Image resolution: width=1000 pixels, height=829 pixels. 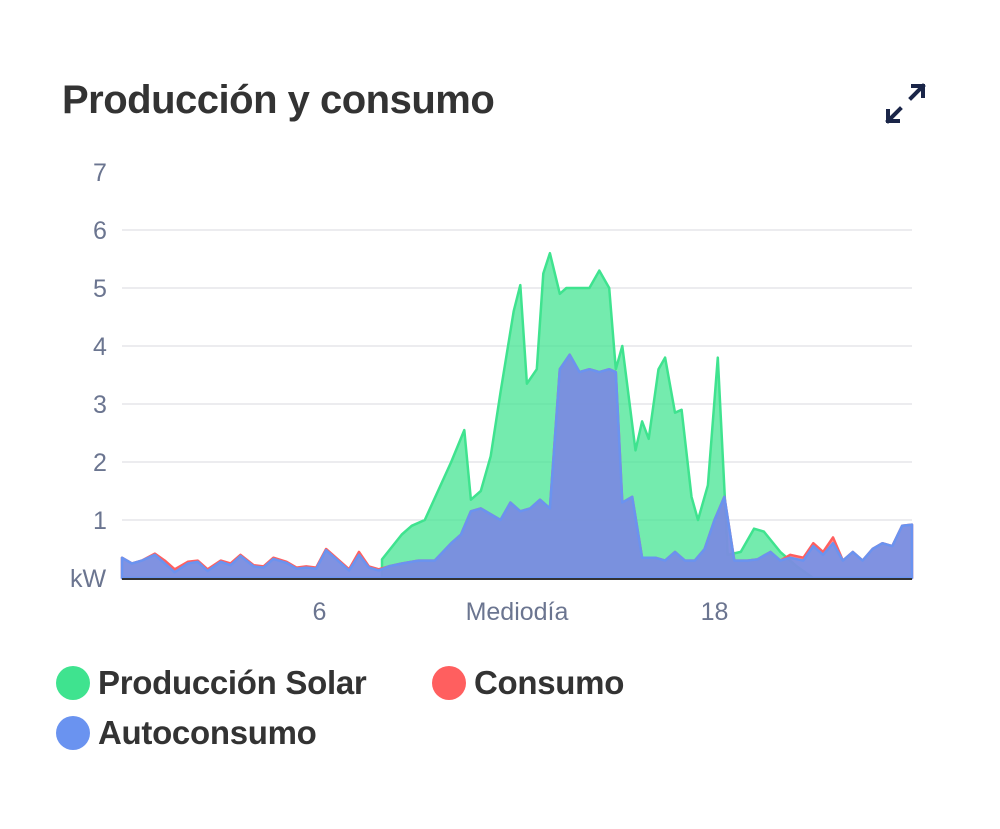 I want to click on legend-label-consumo: Consumo, so click(x=549, y=682).